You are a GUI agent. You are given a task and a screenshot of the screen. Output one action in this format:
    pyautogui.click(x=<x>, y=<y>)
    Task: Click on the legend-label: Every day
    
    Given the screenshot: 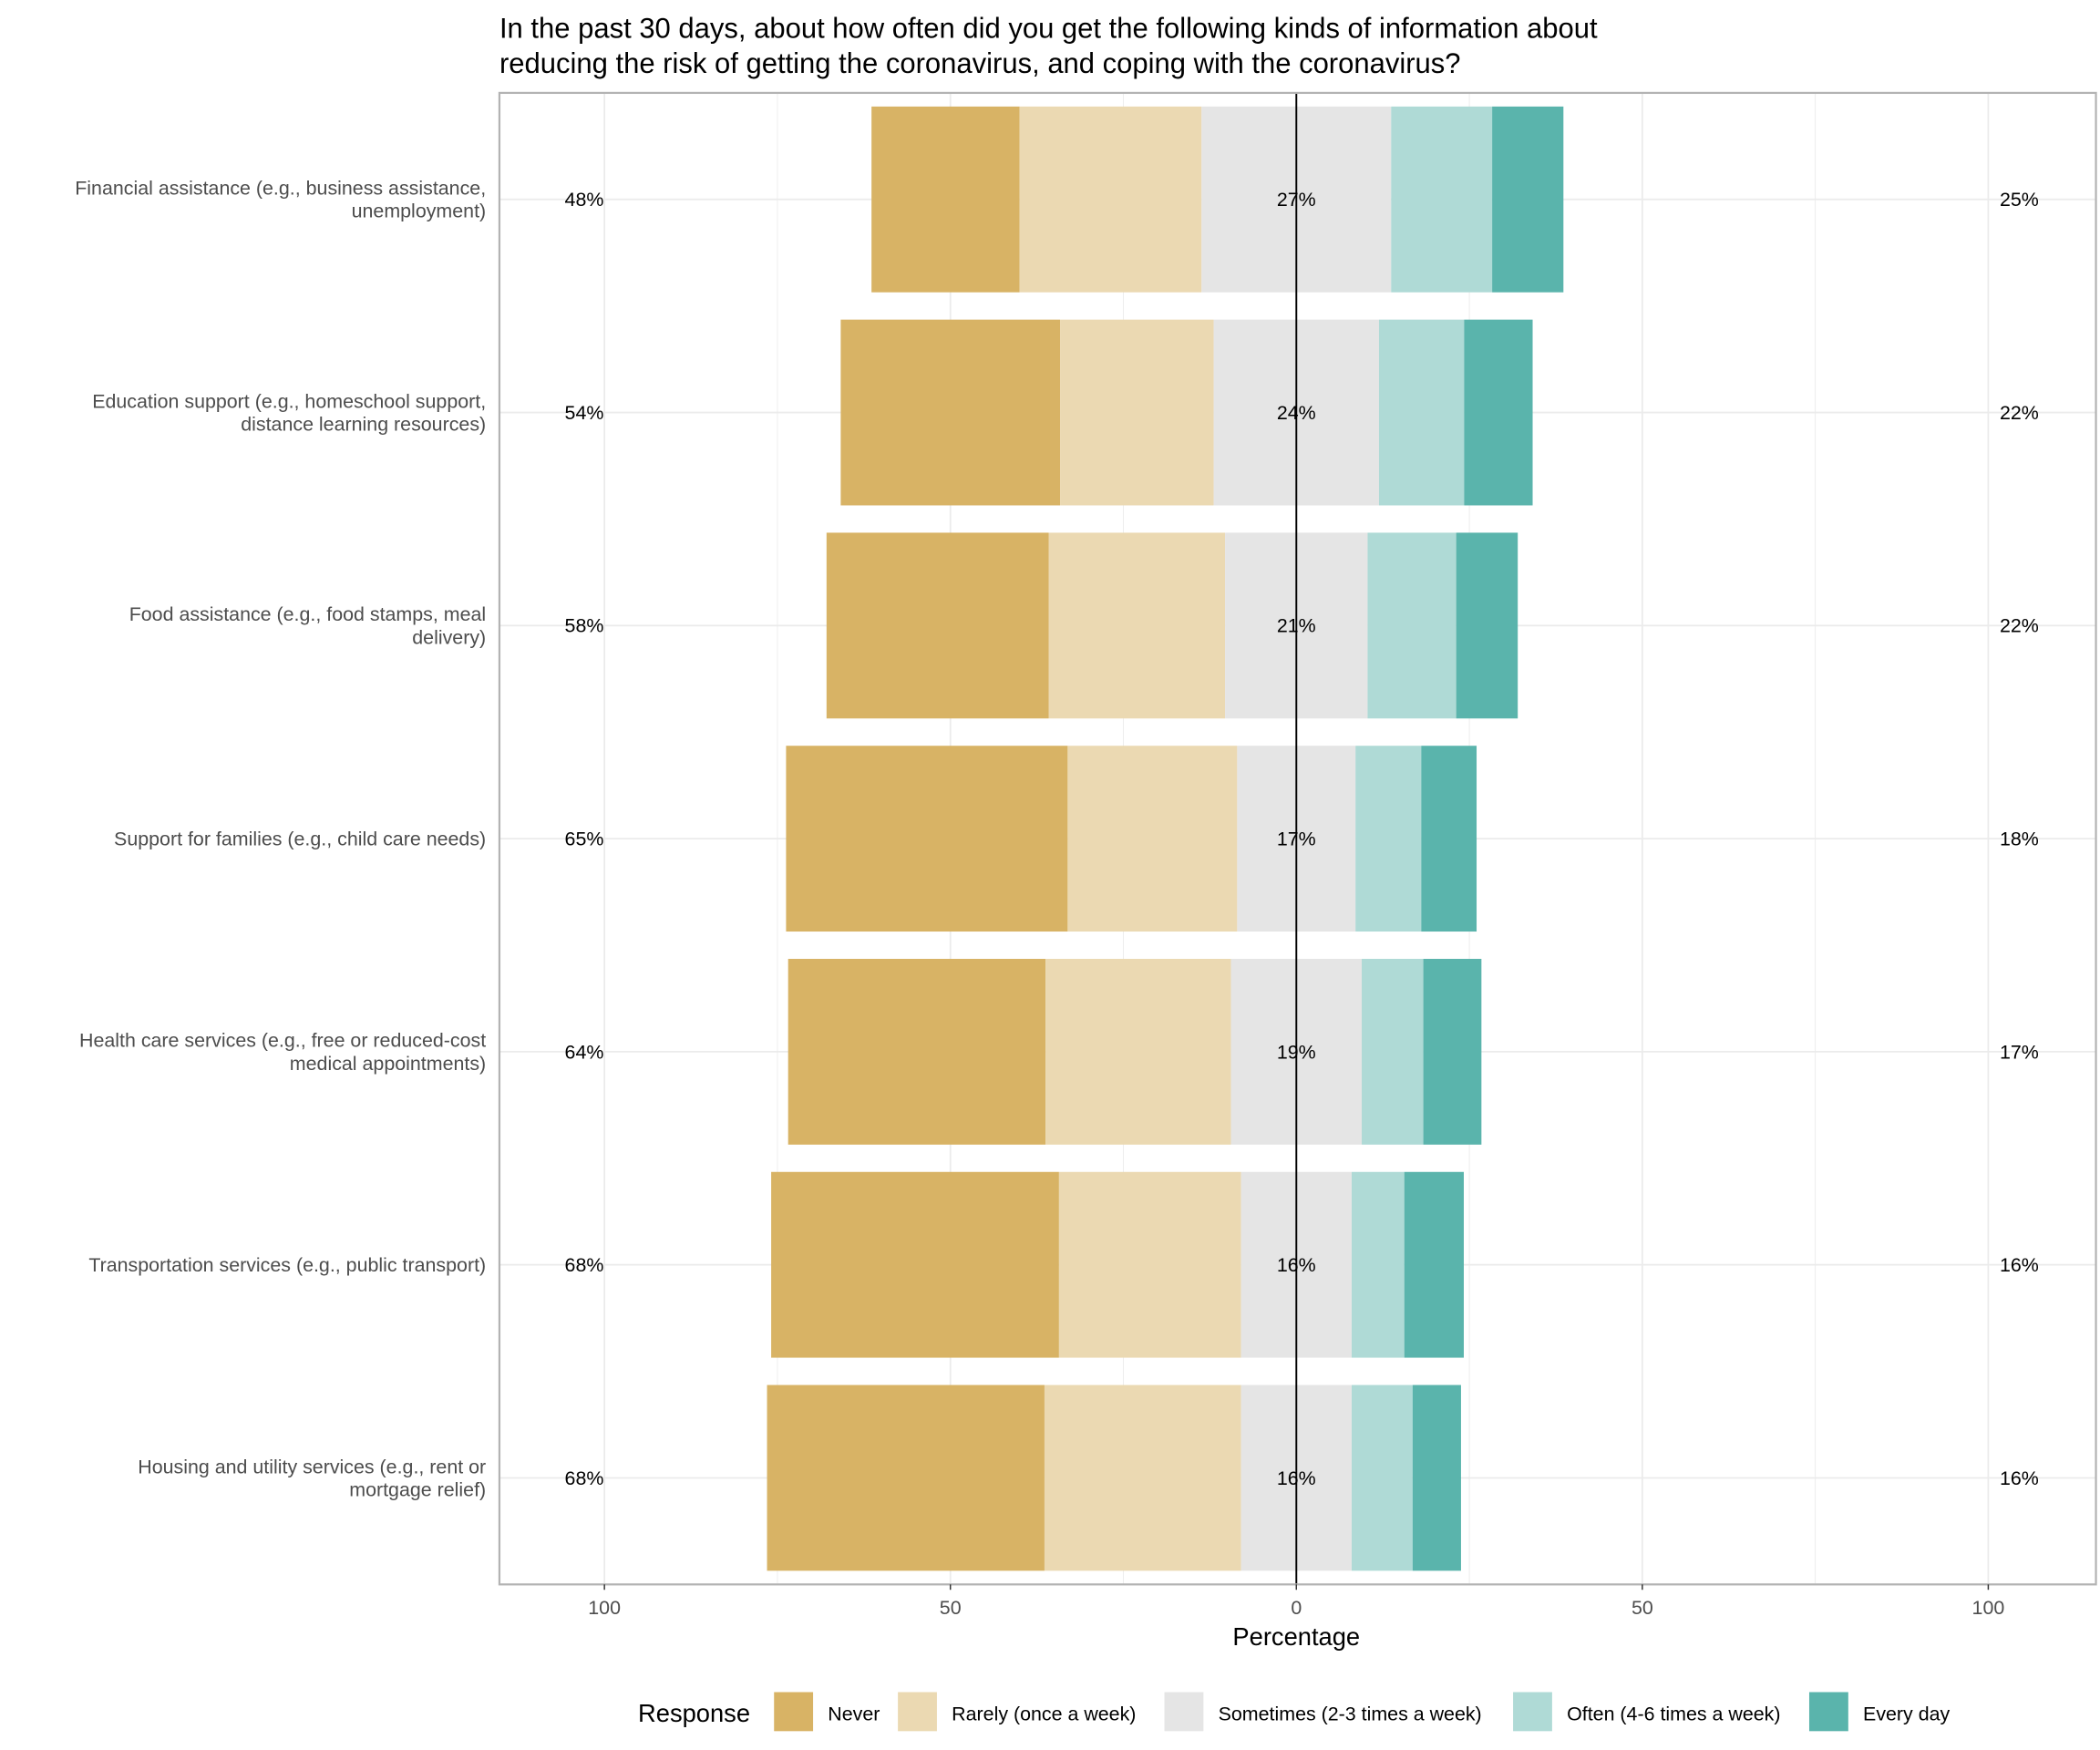 What is the action you would take?
    pyautogui.click(x=1907, y=1715)
    